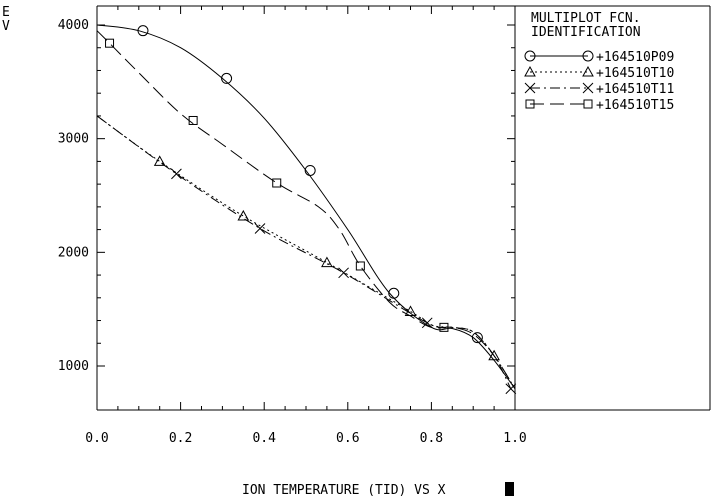 The width and height of the screenshot is (716, 498). I want to click on x-tick-label: 0.8, so click(431, 438).